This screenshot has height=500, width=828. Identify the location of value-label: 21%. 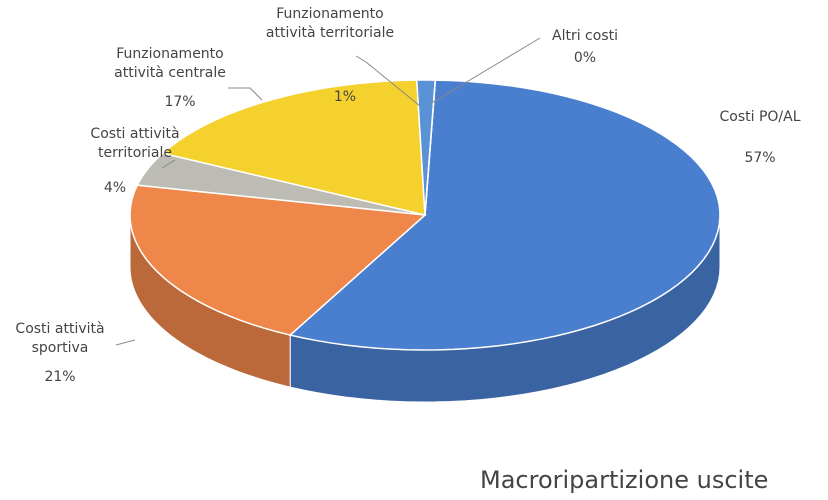
(60, 377).